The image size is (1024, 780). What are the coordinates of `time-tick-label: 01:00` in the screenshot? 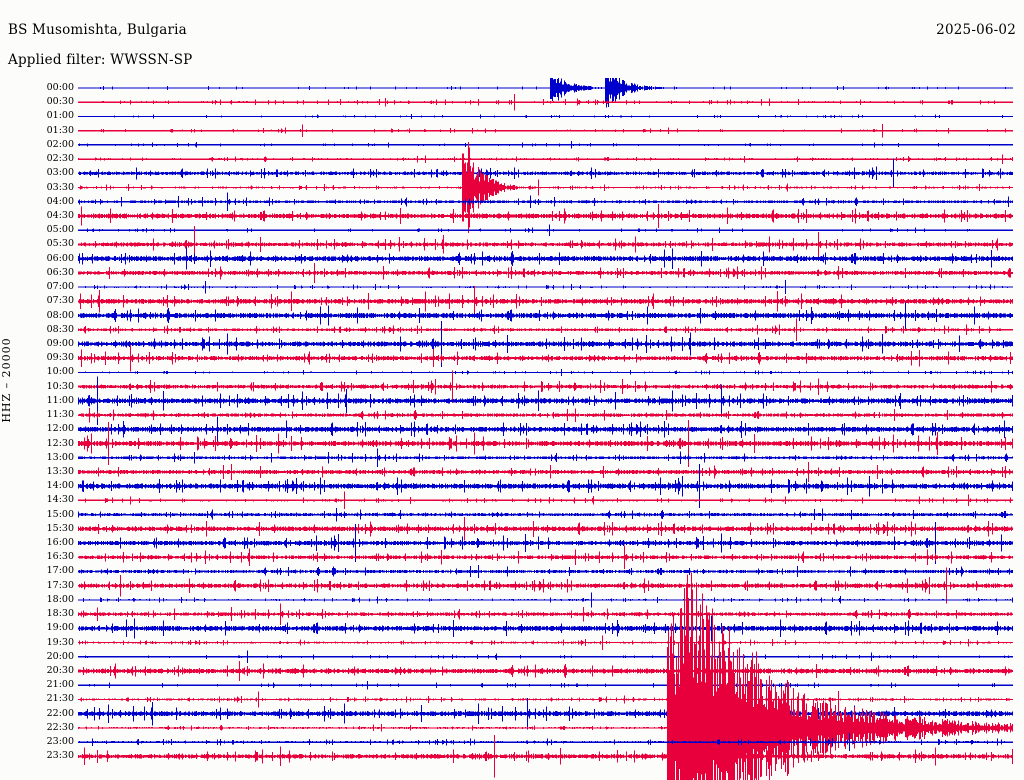 It's located at (60, 116).